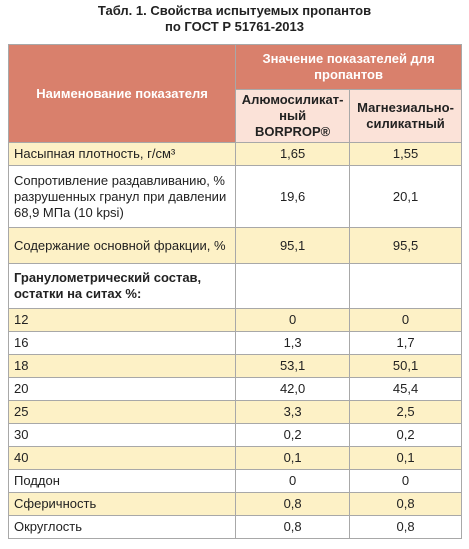 This screenshot has height=549, width=469. I want to click on table-row: 25 3,3 2,5, so click(234, 412).